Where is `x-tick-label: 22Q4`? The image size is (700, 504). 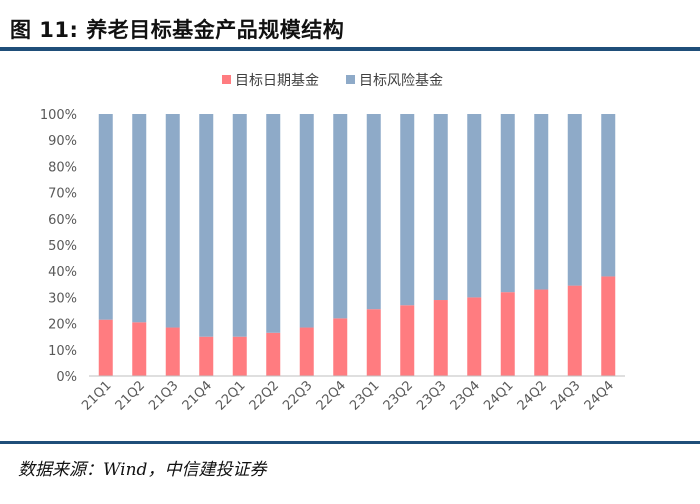
x-tick-label: 22Q4 is located at coordinates (331, 395).